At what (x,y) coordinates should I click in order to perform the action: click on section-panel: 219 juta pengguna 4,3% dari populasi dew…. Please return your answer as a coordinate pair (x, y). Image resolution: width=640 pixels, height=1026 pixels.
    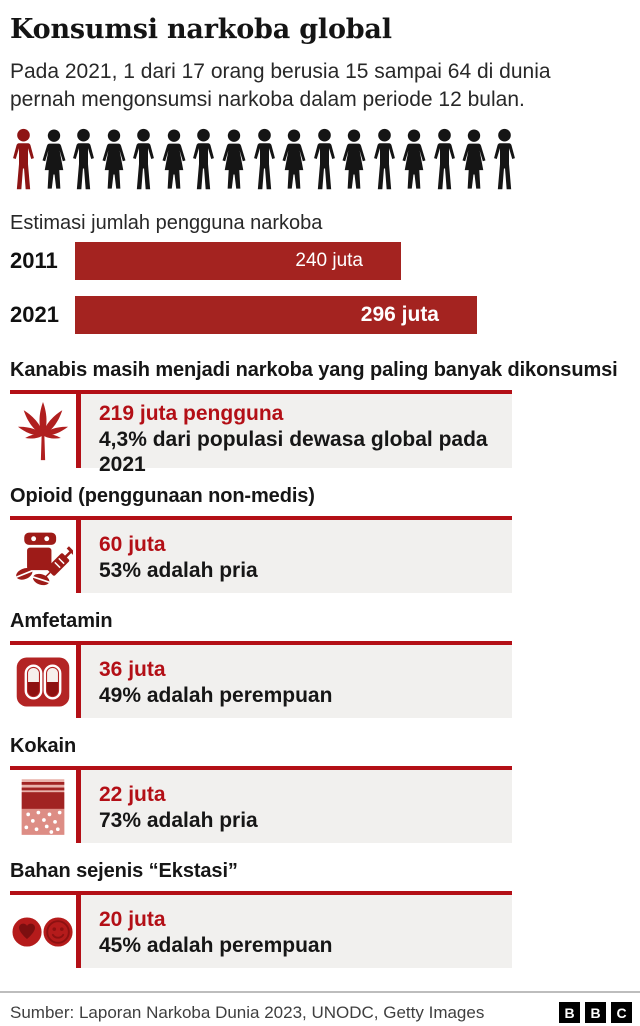
    Looking at the image, I should click on (261, 433).